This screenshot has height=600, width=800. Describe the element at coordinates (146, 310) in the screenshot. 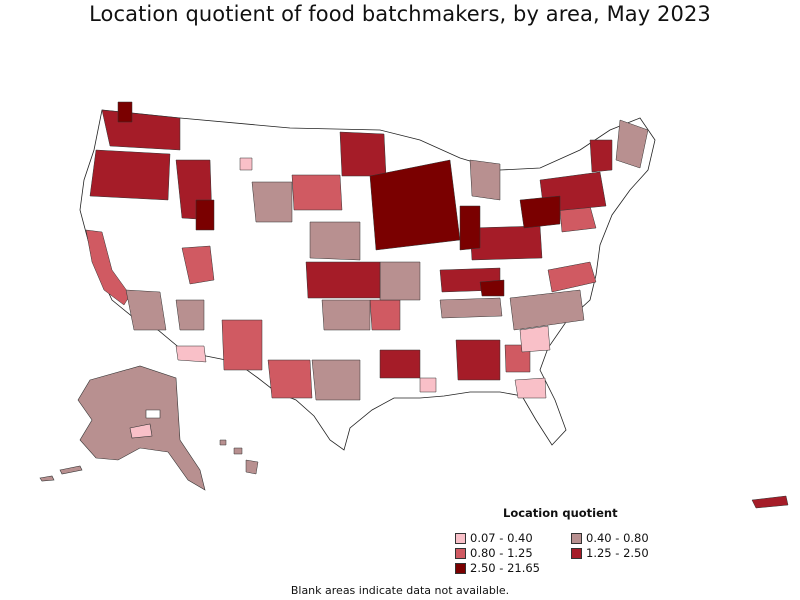

I see `region-nevada-south` at that location.